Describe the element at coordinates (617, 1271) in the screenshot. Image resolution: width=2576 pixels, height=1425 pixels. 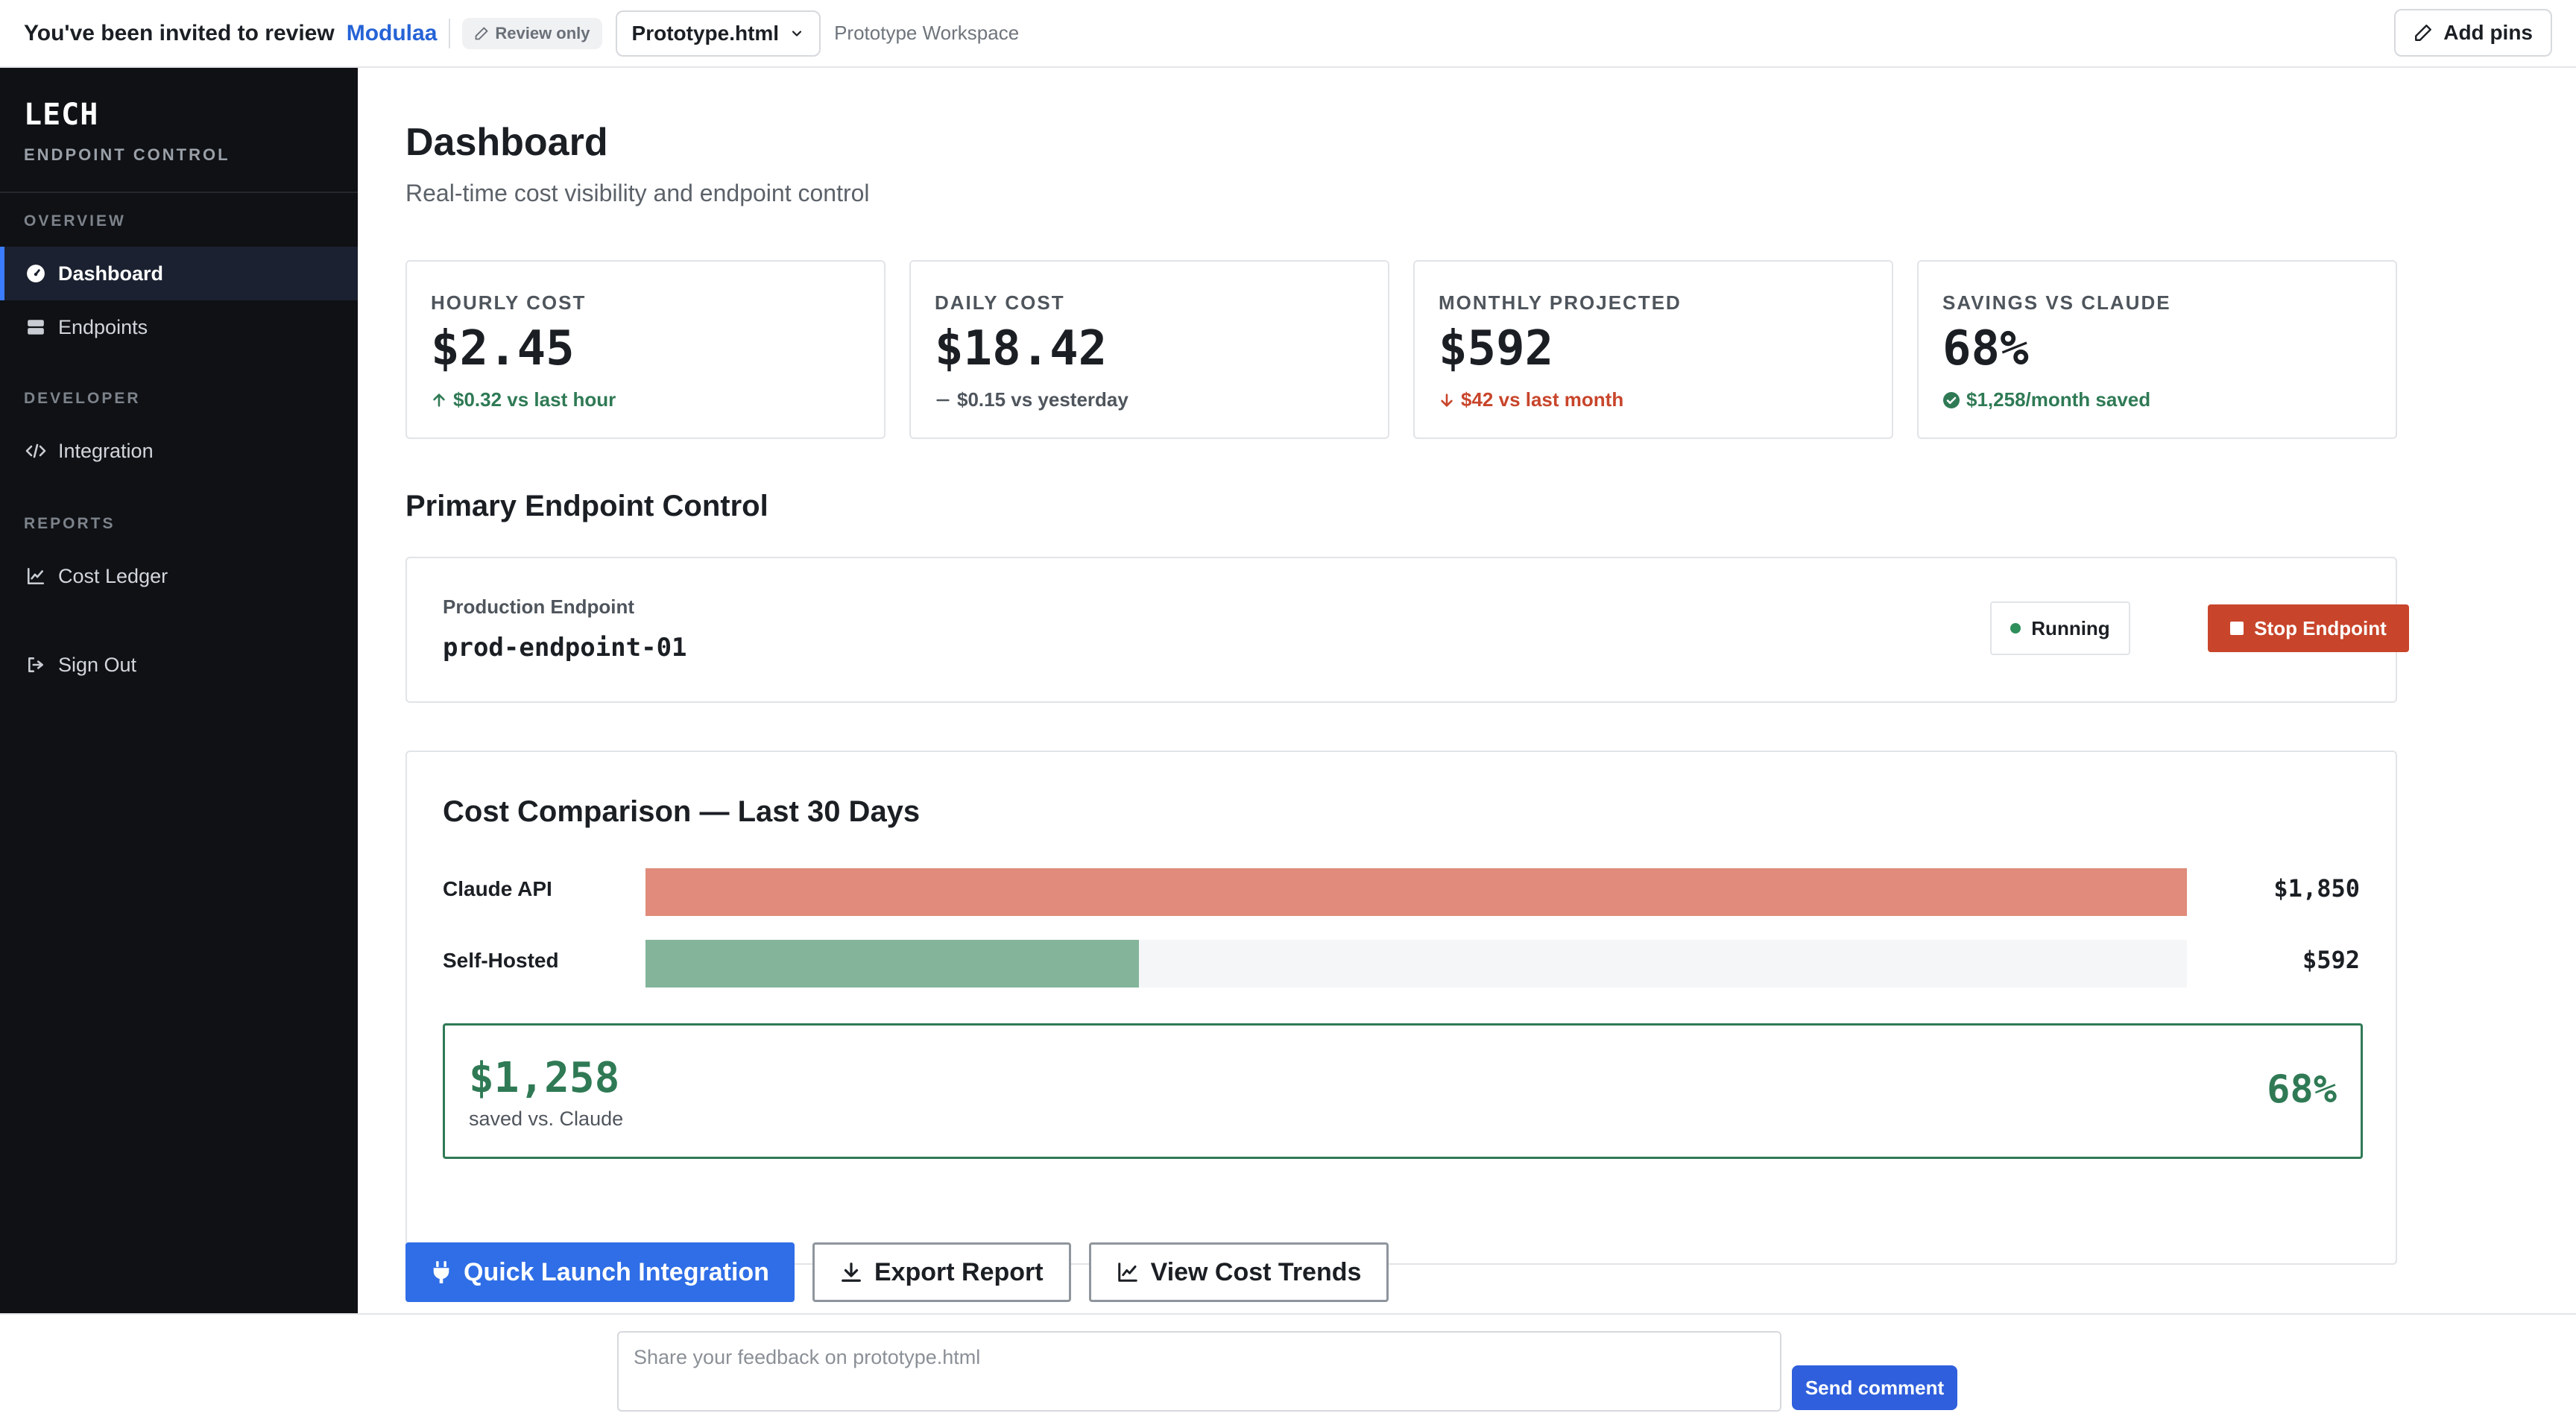
I see `quick-launch-label: Quick Launch Integration` at that location.